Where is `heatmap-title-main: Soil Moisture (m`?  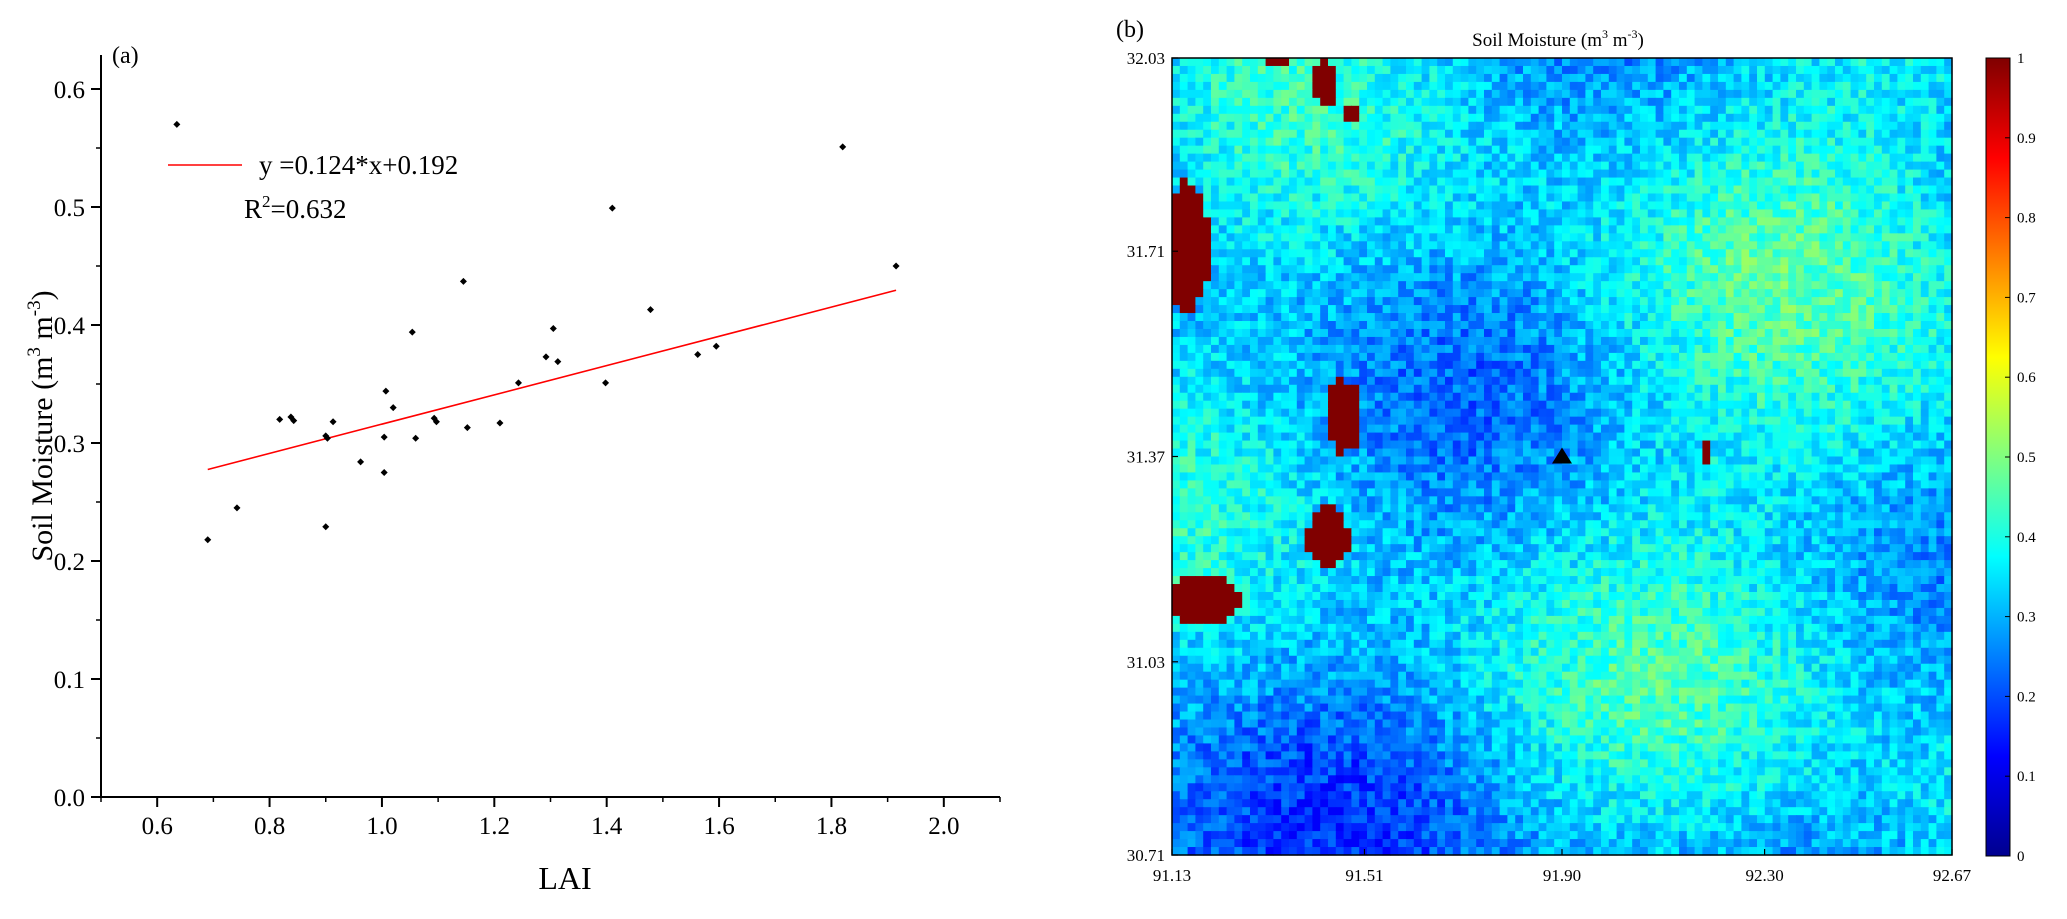
heatmap-title-main: Soil Moisture (m is located at coordinates (1537, 40).